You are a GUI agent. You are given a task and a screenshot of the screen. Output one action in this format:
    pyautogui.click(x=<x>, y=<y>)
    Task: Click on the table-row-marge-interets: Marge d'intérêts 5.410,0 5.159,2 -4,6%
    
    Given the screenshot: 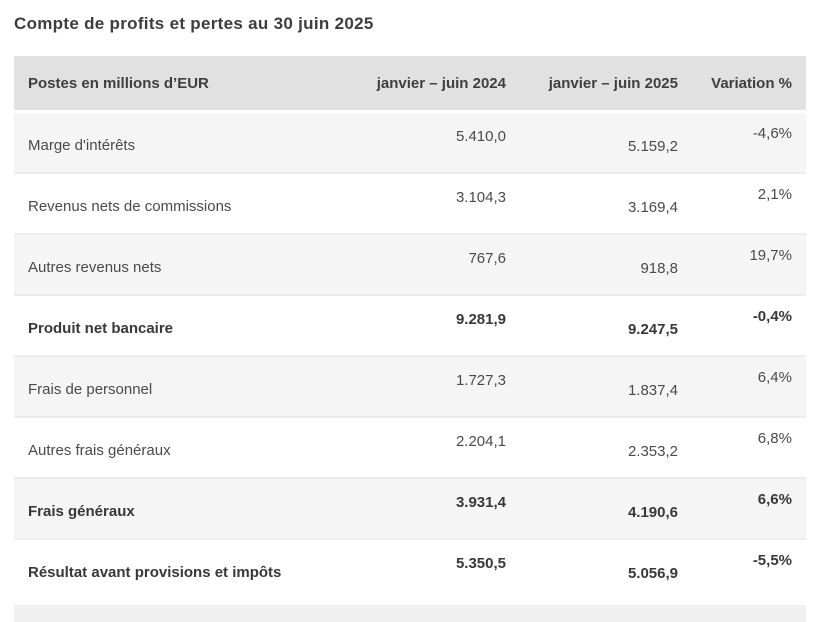 What is the action you would take?
    pyautogui.click(x=410, y=142)
    